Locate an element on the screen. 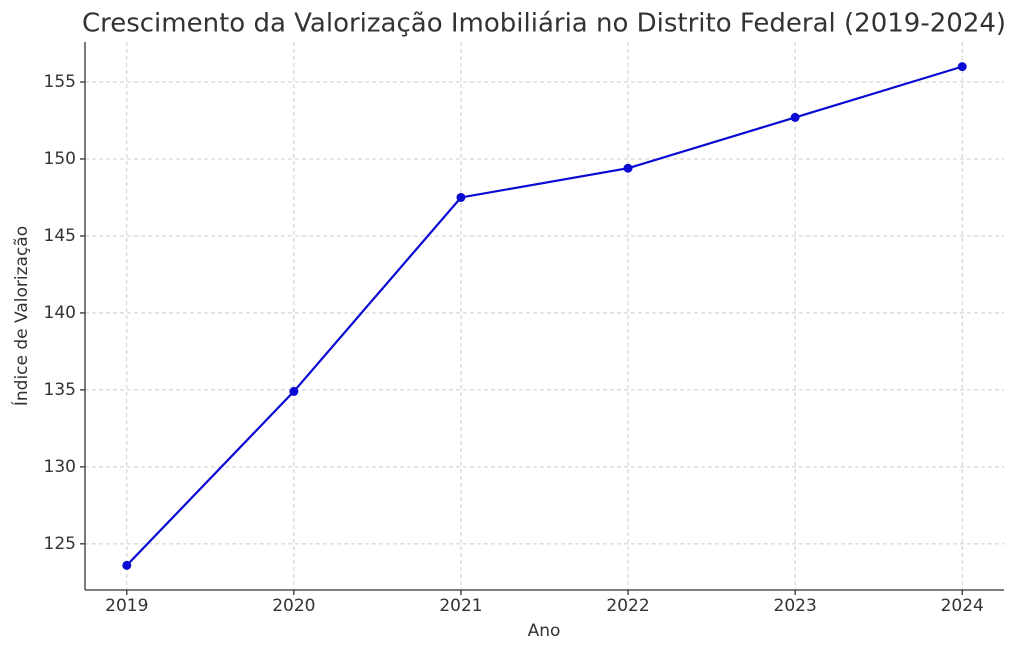  x-axis-label: Ano is located at coordinates (544, 631).